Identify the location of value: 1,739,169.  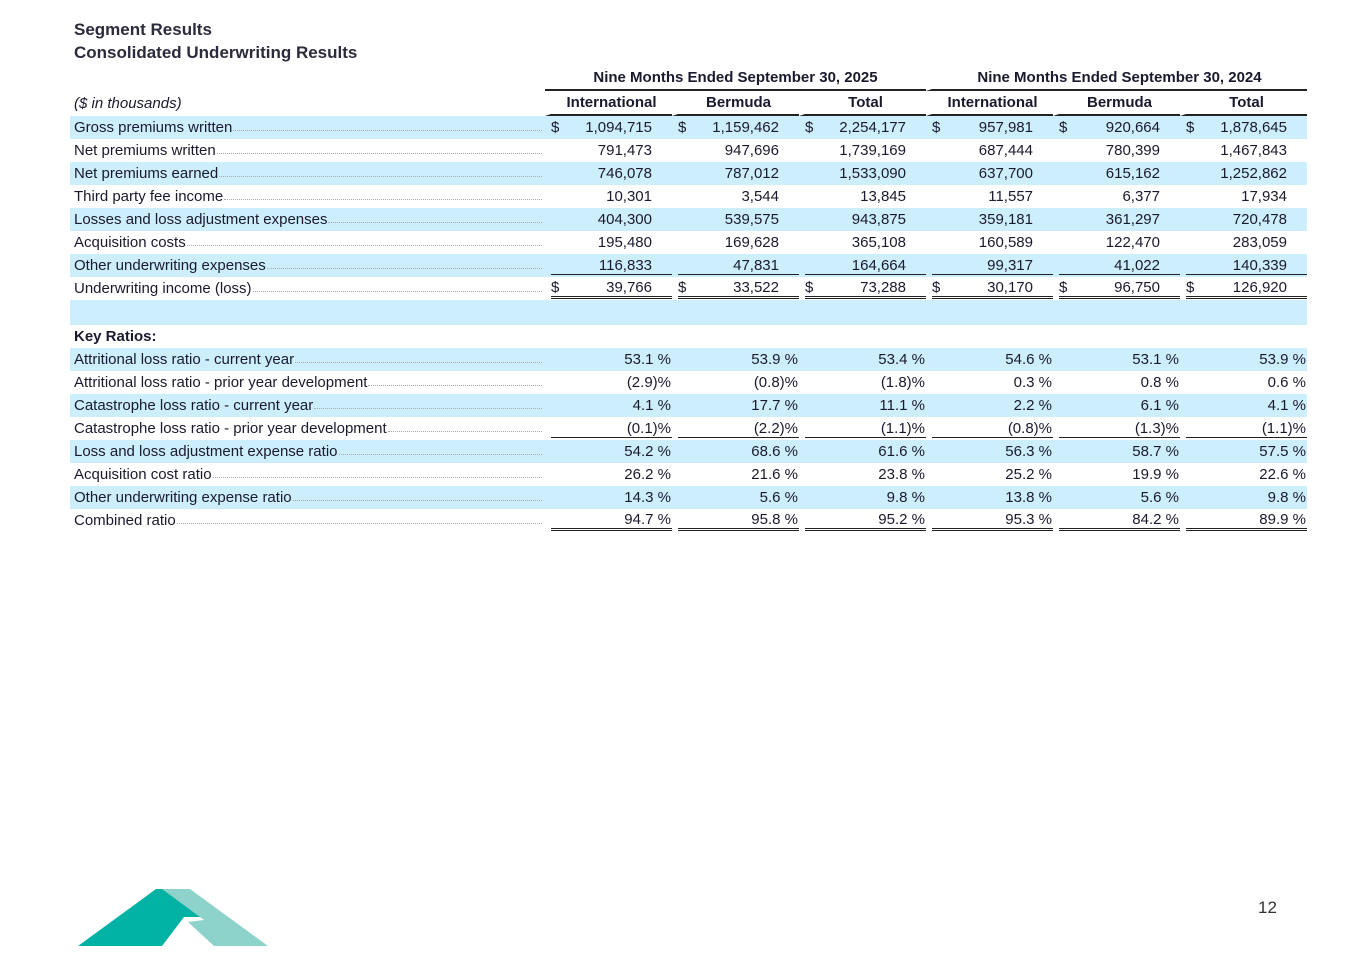
(872, 150).